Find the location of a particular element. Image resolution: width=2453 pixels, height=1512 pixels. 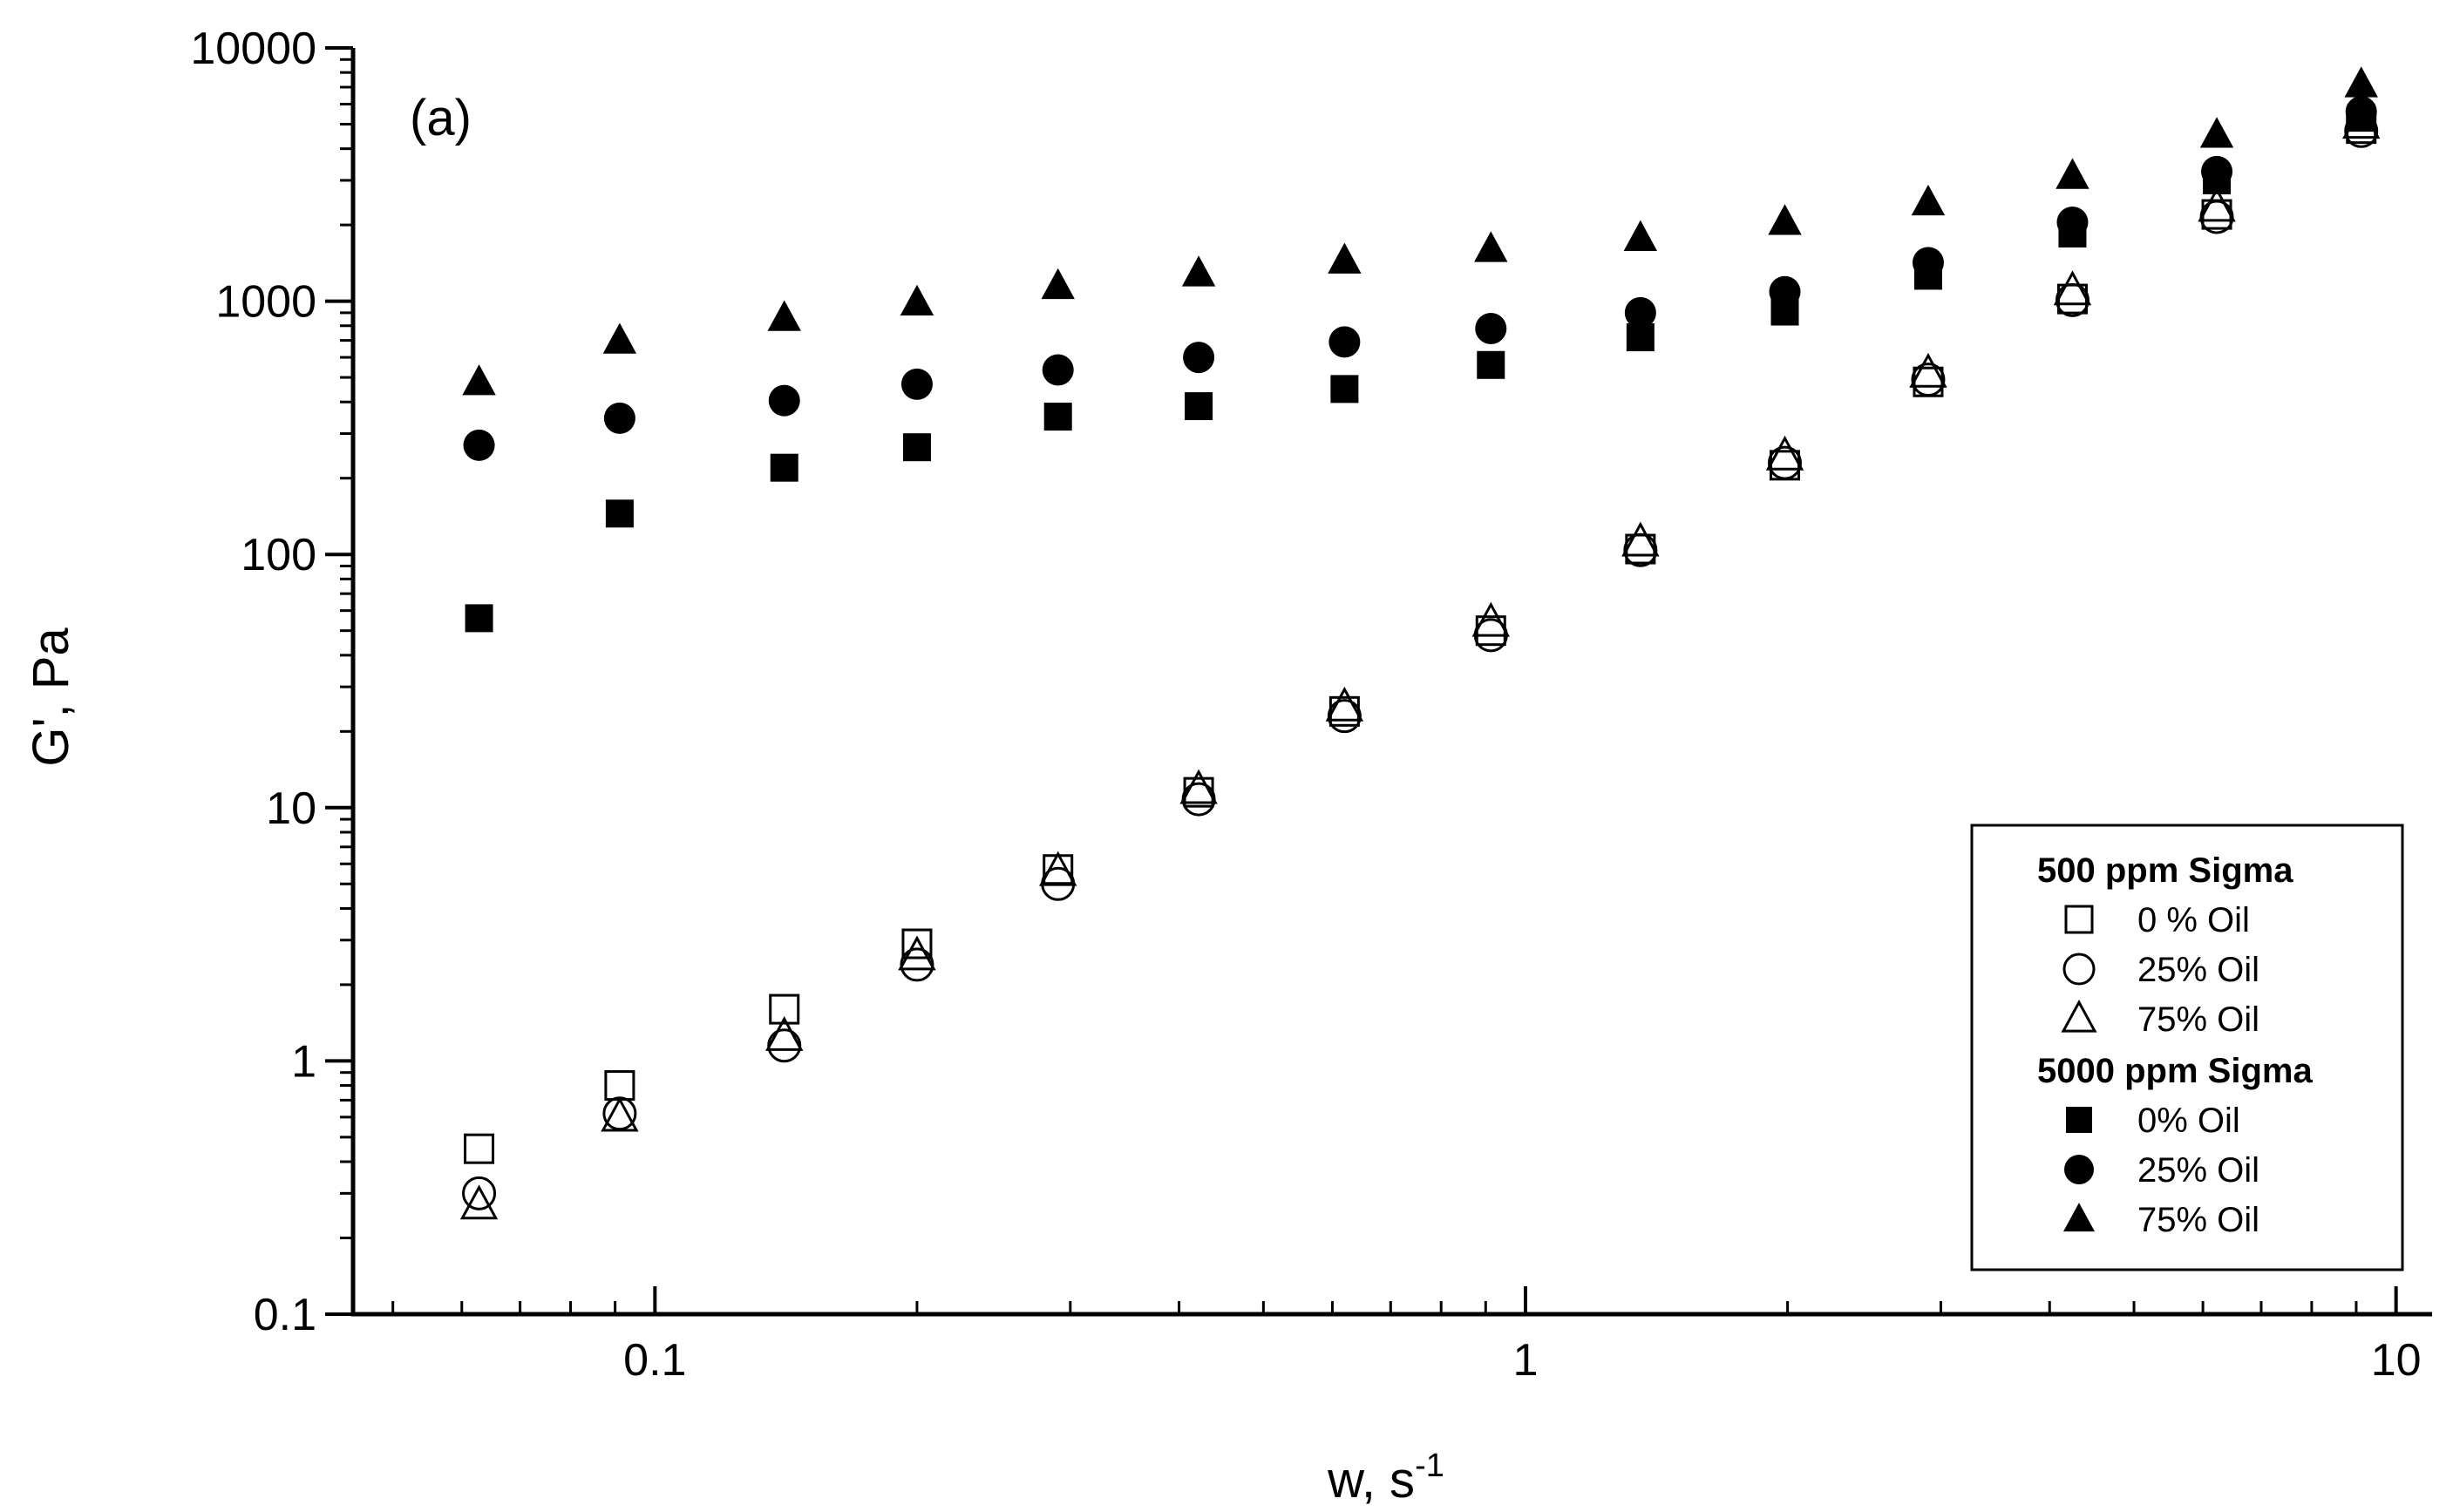

y-tick-label: 1000 is located at coordinates (265, 302).